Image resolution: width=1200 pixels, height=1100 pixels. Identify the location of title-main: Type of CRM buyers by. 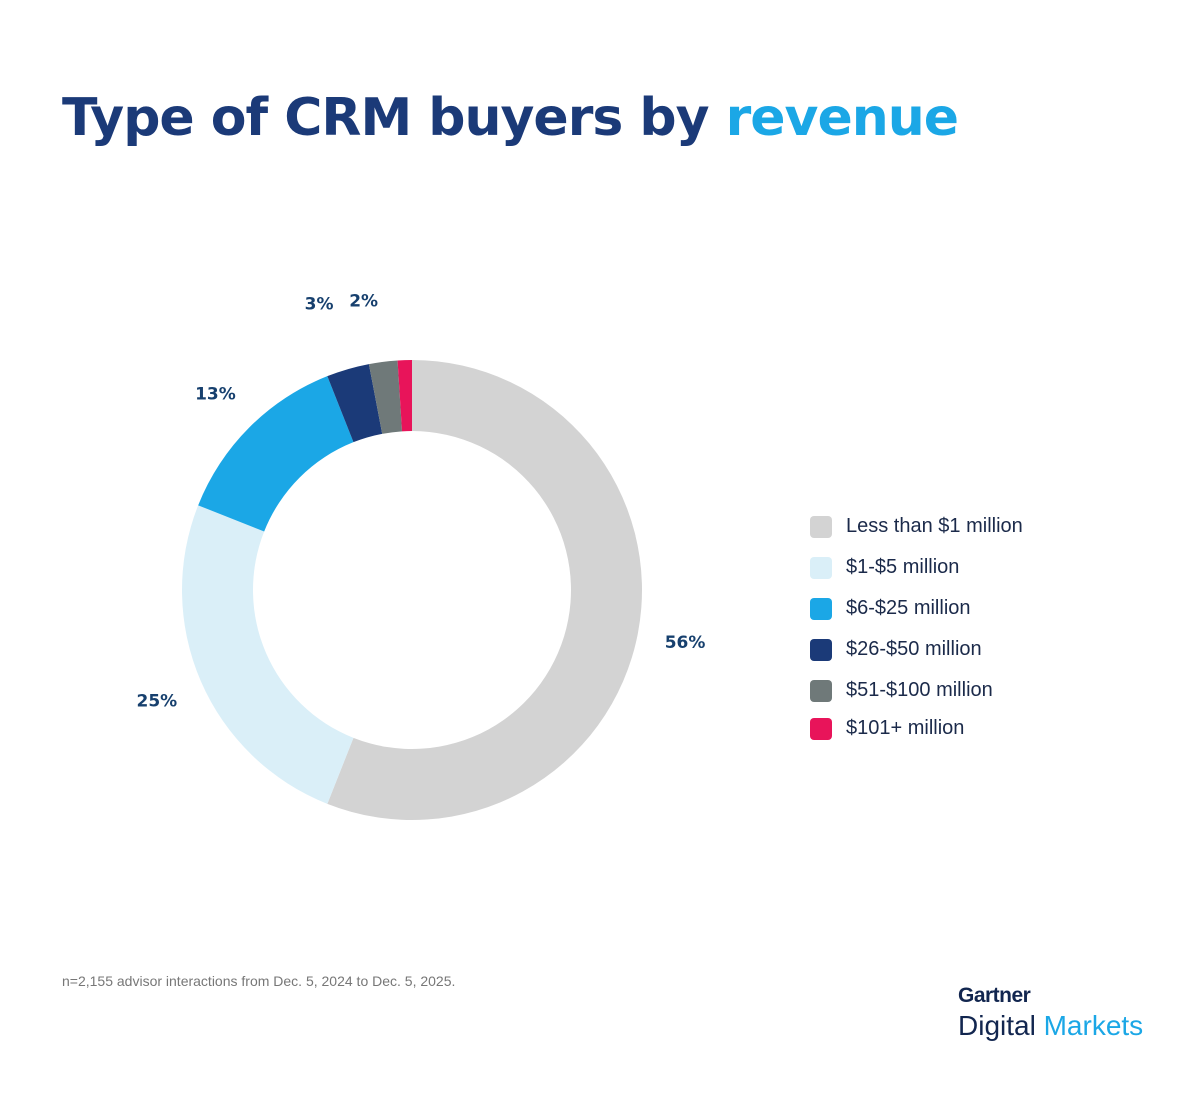
(386, 118).